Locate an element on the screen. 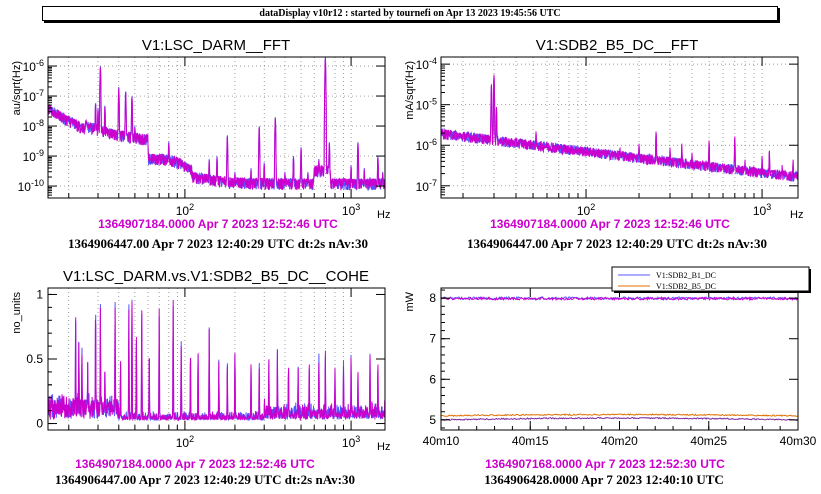  series-sdb2-b1-dc-line is located at coordinates (619, 298).